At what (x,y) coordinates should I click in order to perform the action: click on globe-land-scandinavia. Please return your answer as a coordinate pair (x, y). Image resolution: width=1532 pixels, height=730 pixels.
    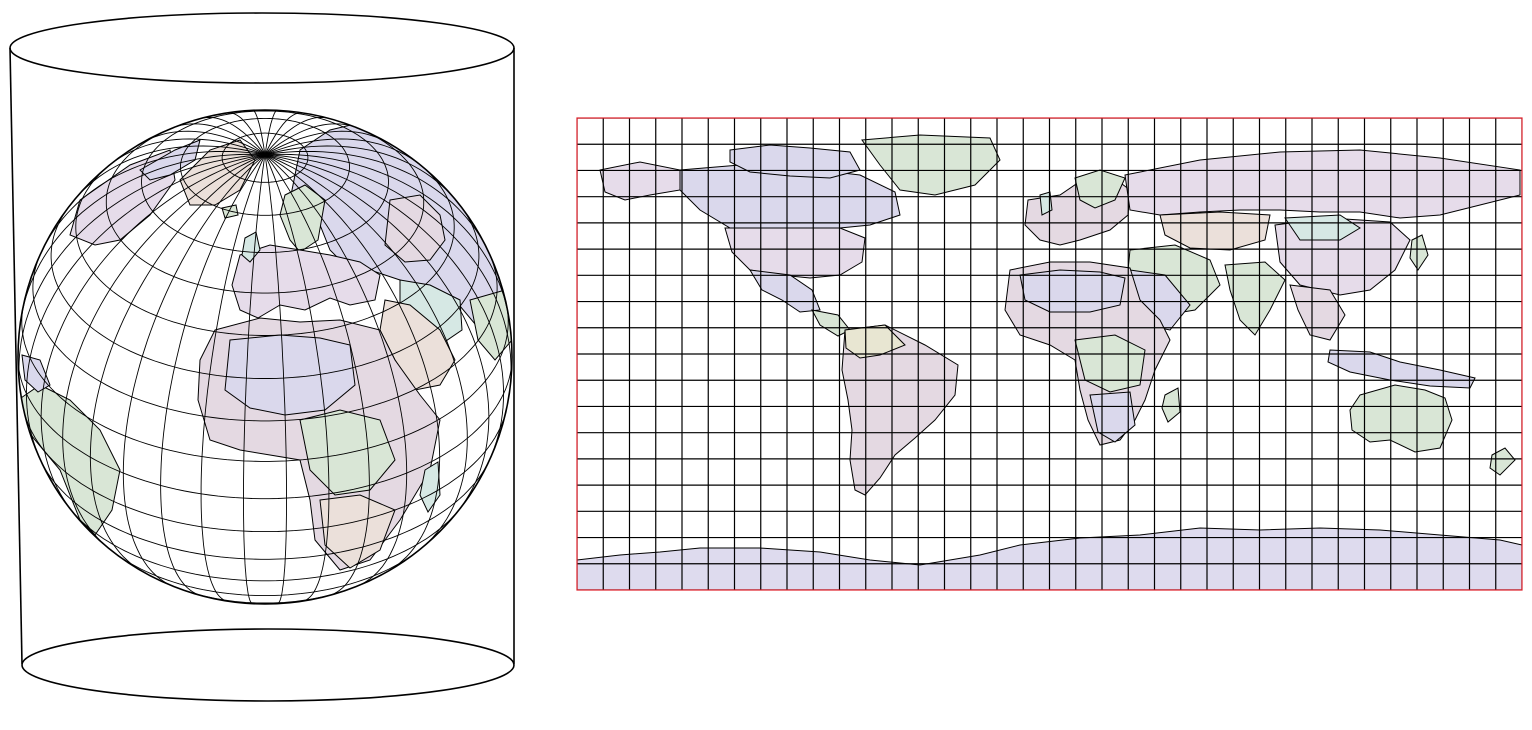
    Looking at the image, I should click on (302, 218).